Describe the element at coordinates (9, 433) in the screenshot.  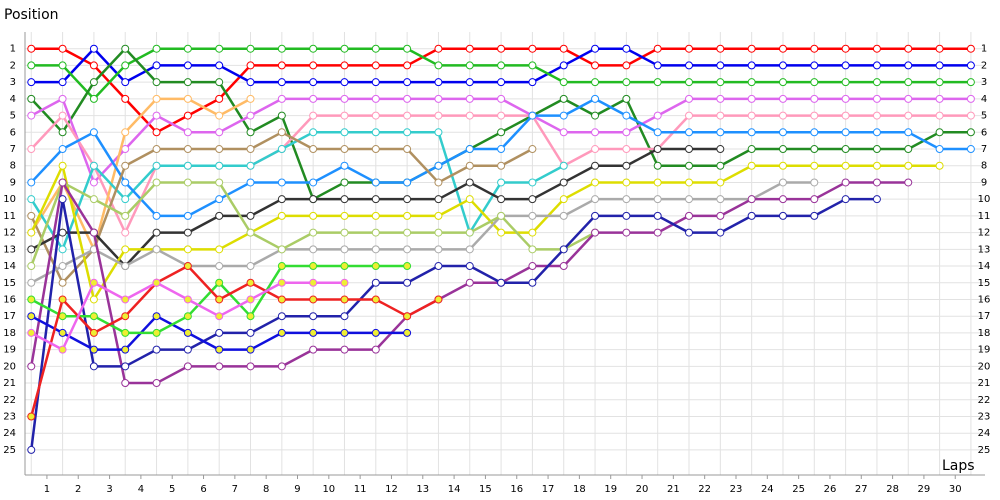
I see `y-tick-label: 24` at that location.